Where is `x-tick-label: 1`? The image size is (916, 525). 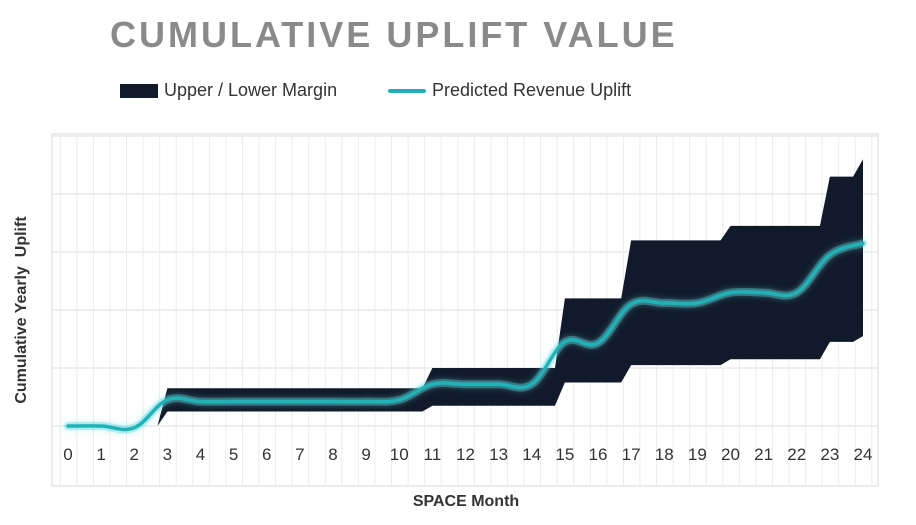
x-tick-label: 1 is located at coordinates (100, 454).